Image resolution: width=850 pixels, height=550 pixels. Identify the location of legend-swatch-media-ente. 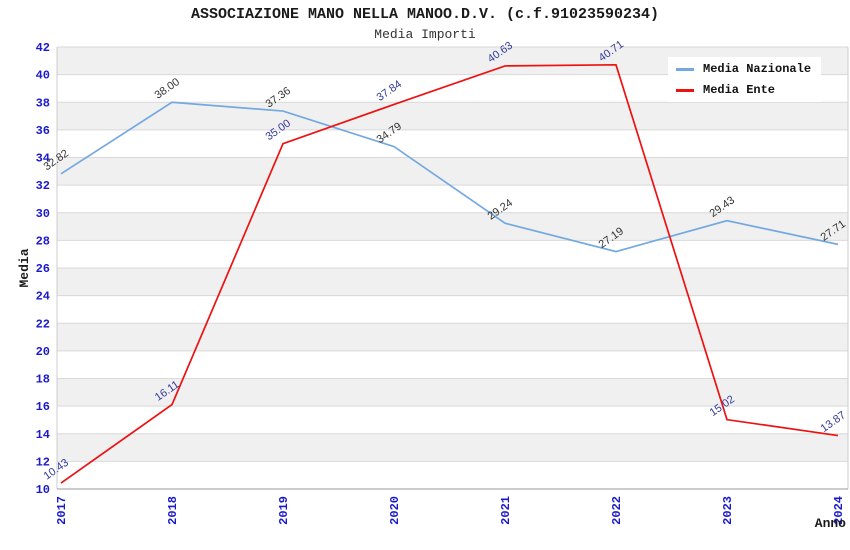
(685, 90).